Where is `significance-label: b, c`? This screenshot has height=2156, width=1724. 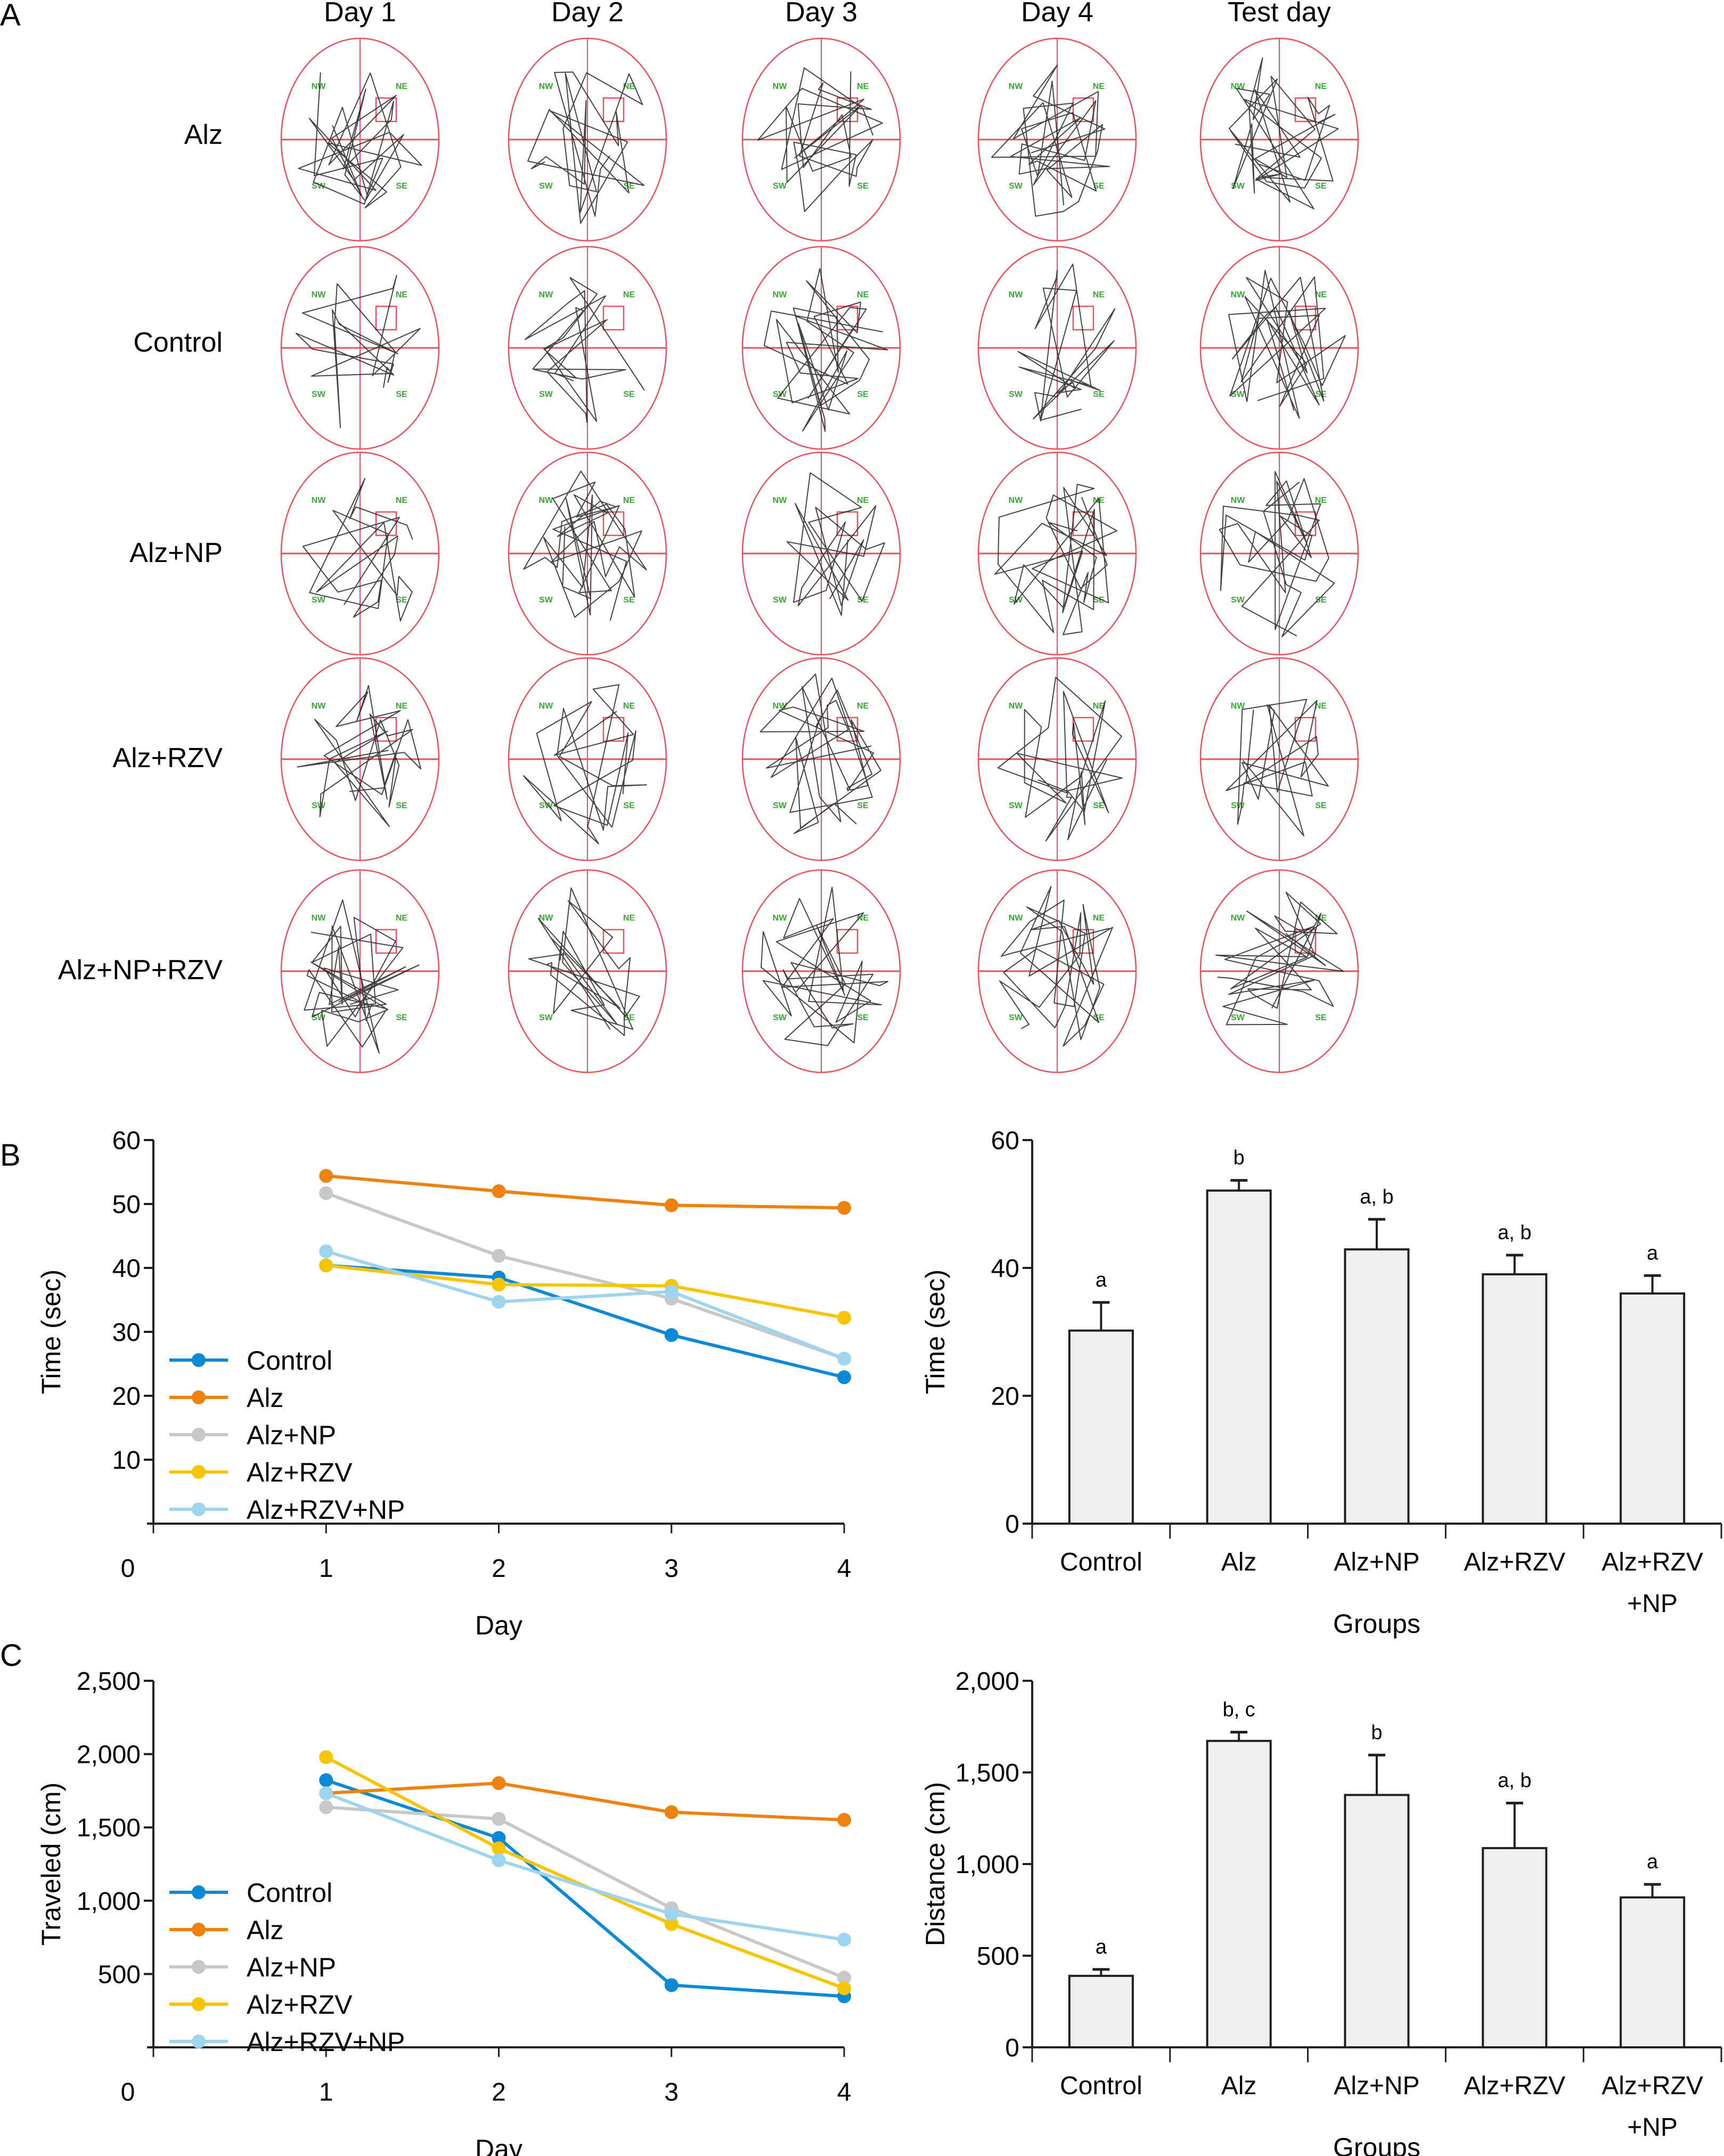 significance-label: b, c is located at coordinates (1239, 1709).